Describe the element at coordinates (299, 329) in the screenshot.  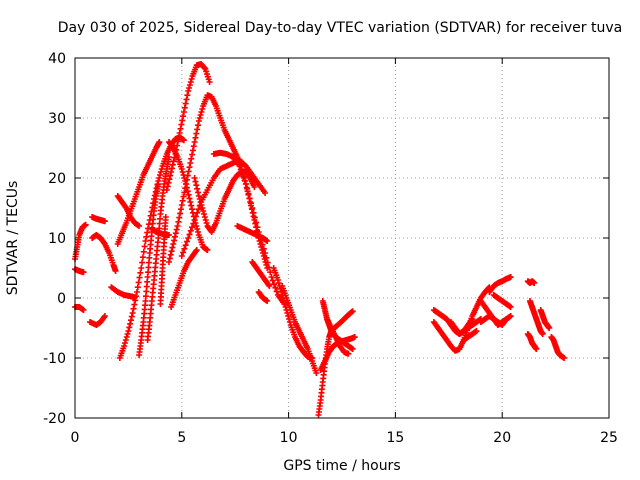
I see `series-arc-z` at that location.